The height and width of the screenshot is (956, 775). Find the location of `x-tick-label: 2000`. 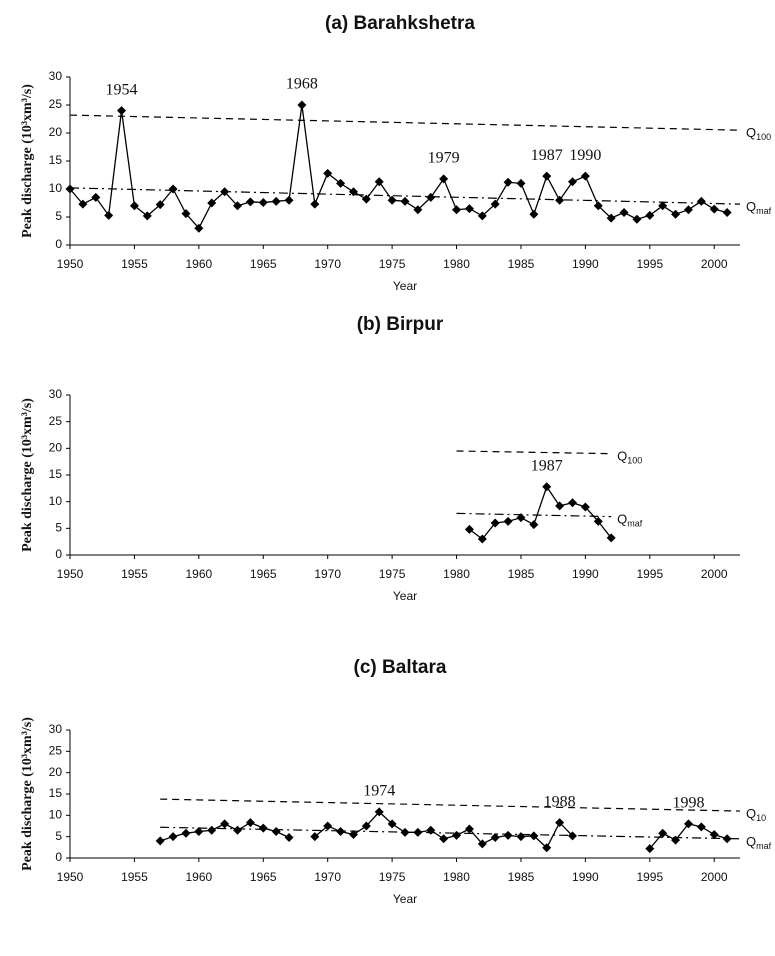

x-tick-label: 2000 is located at coordinates (714, 264).